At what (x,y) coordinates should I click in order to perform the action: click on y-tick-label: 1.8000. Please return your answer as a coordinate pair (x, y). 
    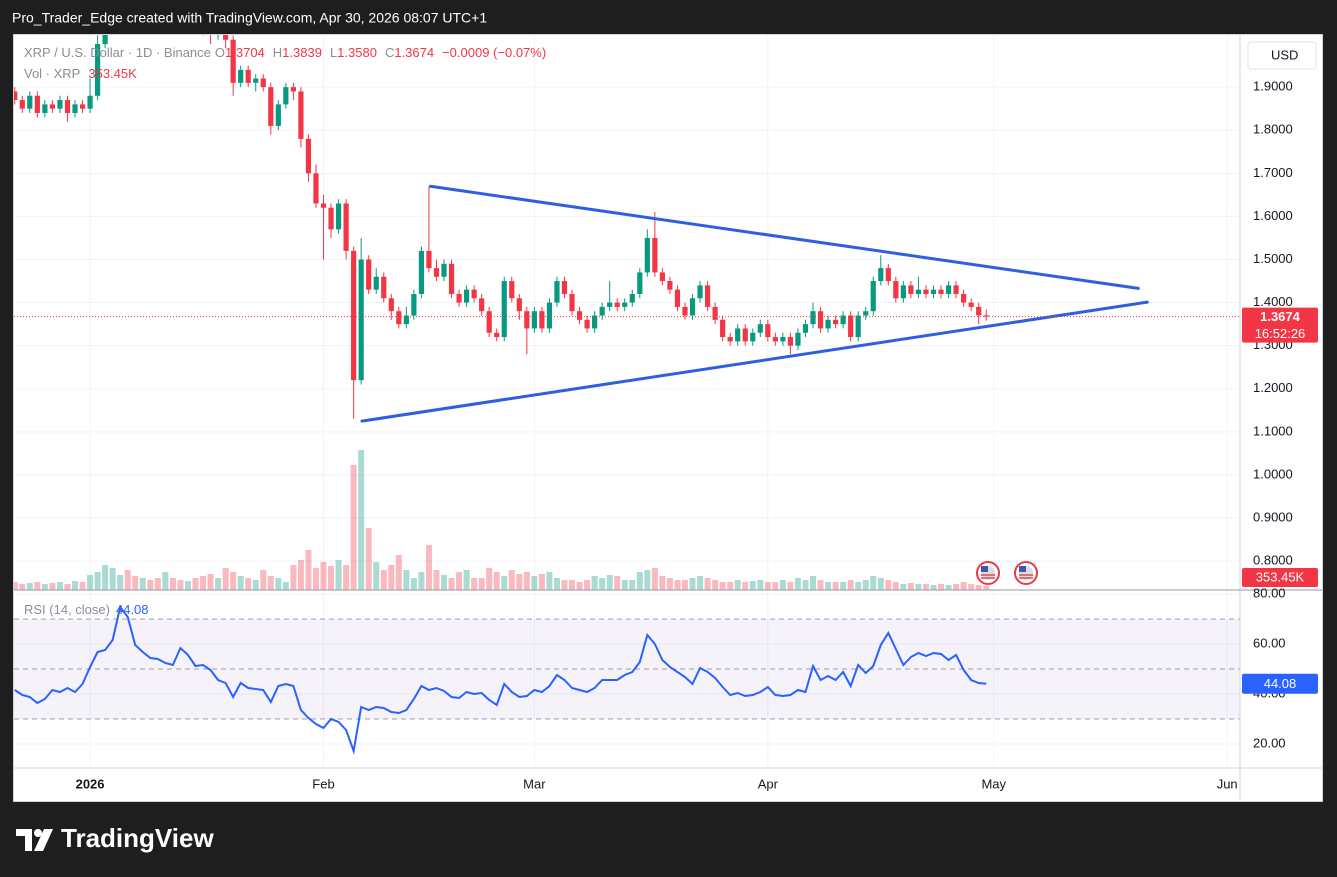
    Looking at the image, I should click on (1273, 129).